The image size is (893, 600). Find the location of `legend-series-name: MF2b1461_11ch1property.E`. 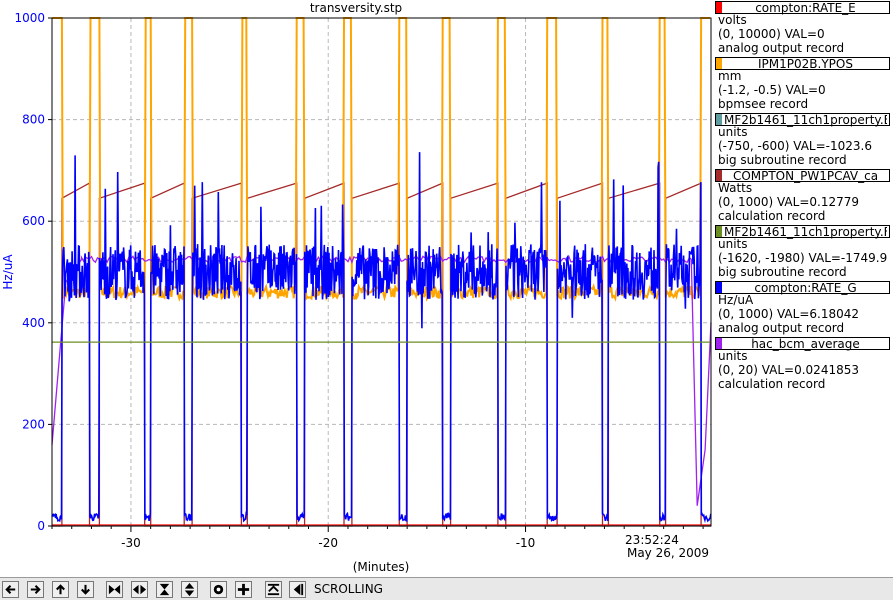

legend-series-name: MF2b1461_11ch1property.E is located at coordinates (805, 120).